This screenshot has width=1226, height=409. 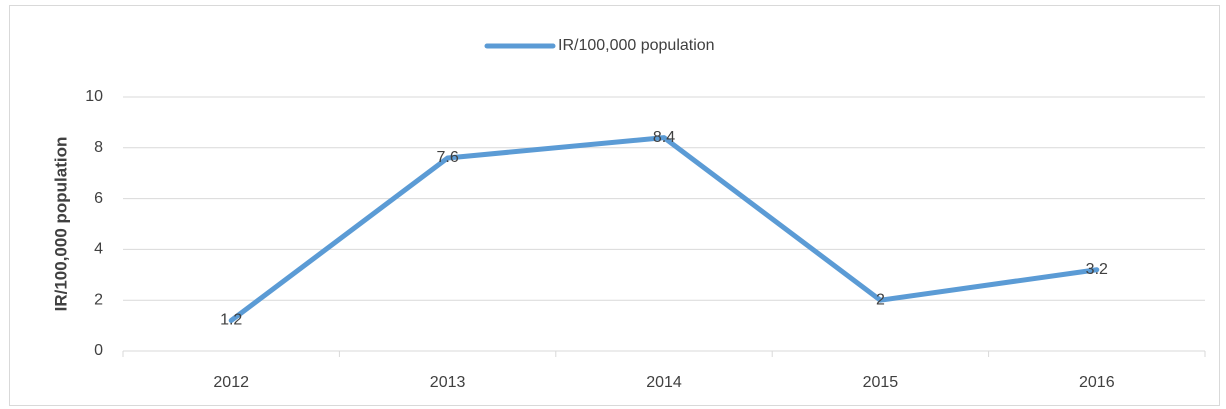 What do you see at coordinates (881, 382) in the screenshot?
I see `x-tick-label: 2015` at bounding box center [881, 382].